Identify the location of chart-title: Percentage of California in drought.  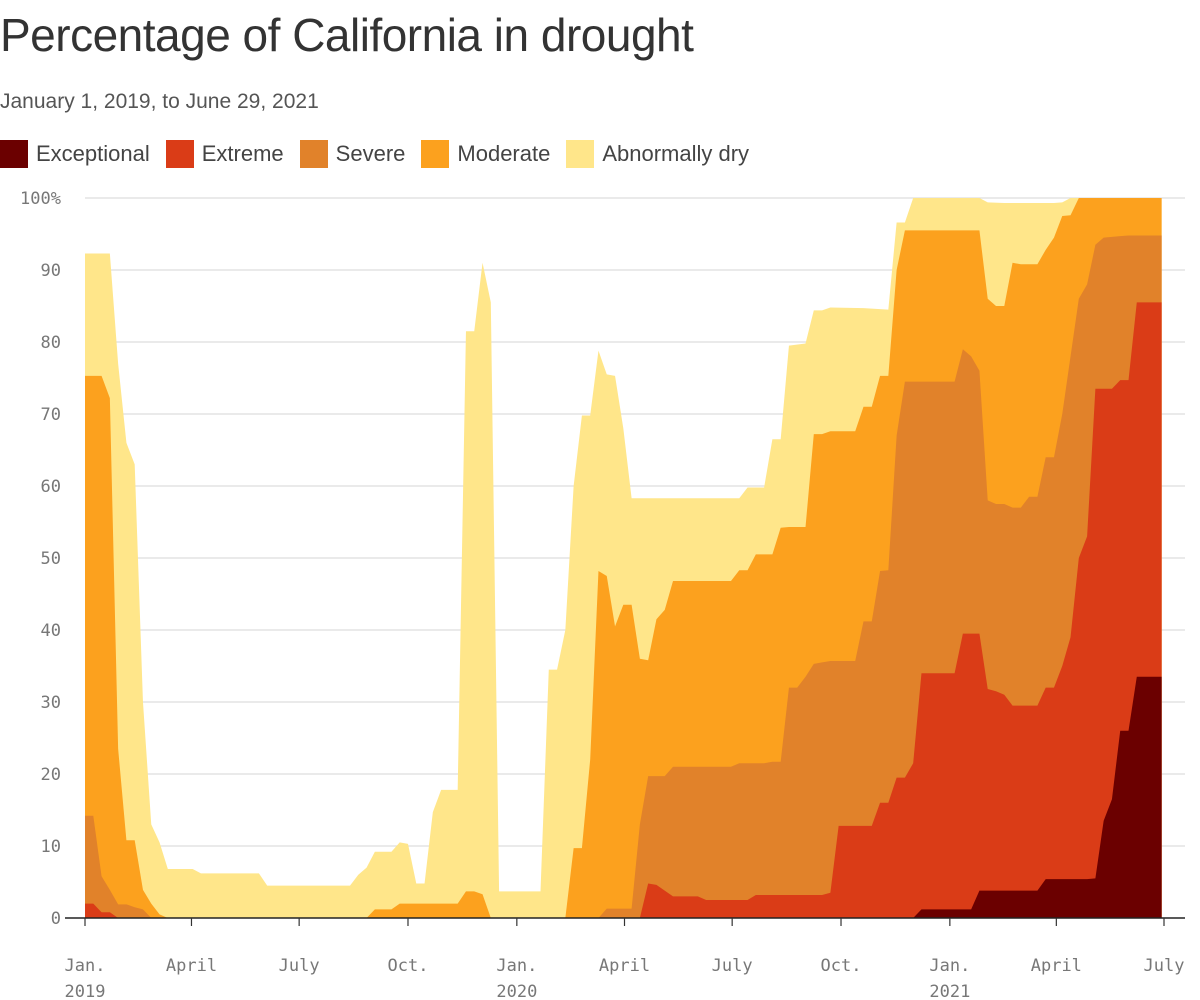
(347, 35).